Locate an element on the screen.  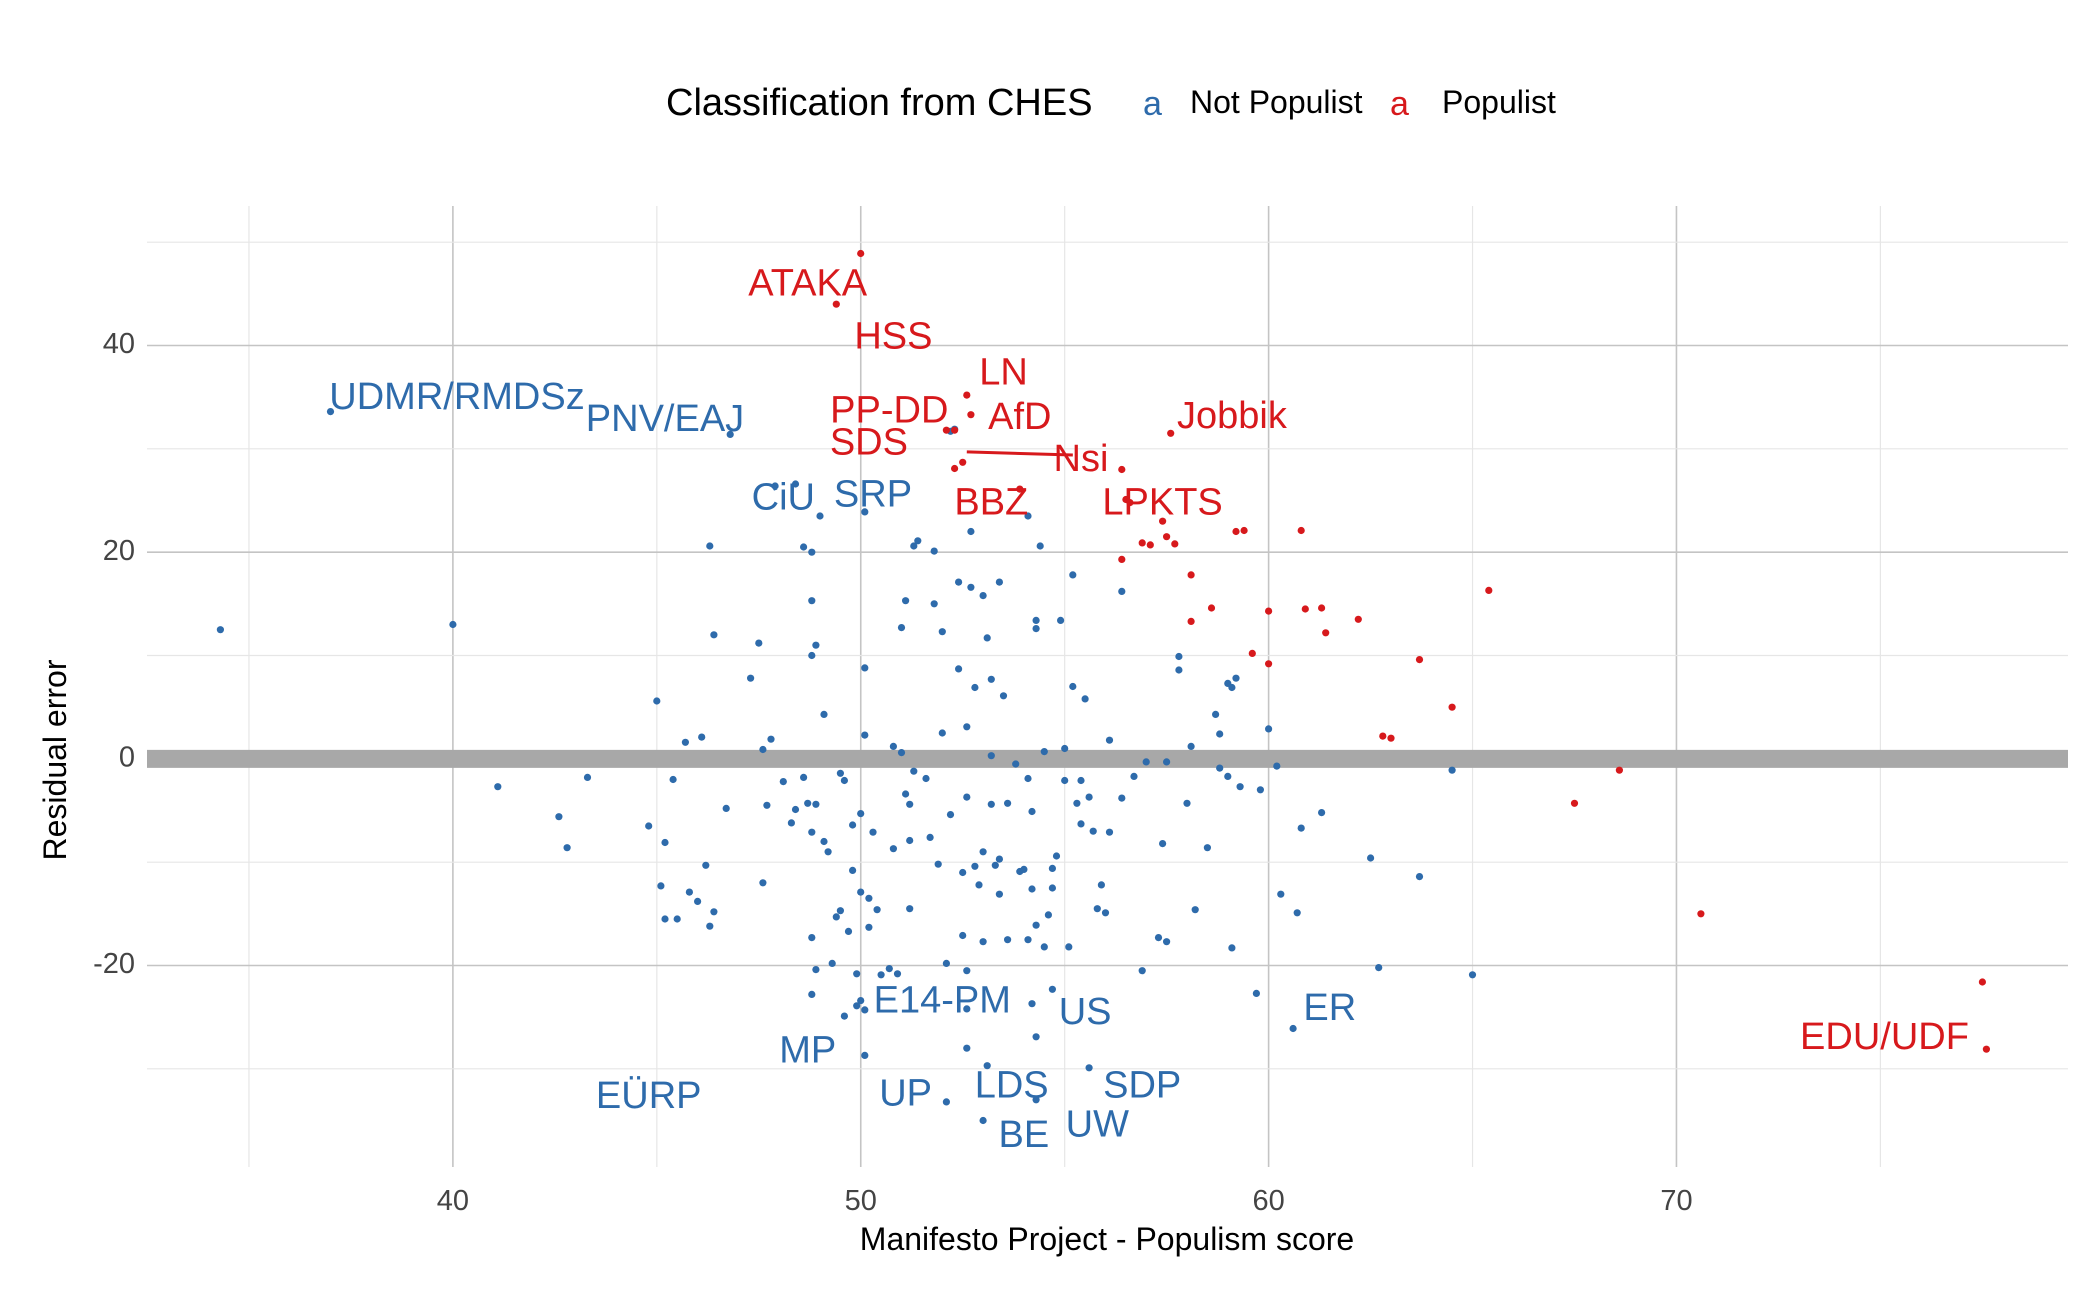
party-label-e14-pm: E14-PM is located at coordinates (942, 1001).